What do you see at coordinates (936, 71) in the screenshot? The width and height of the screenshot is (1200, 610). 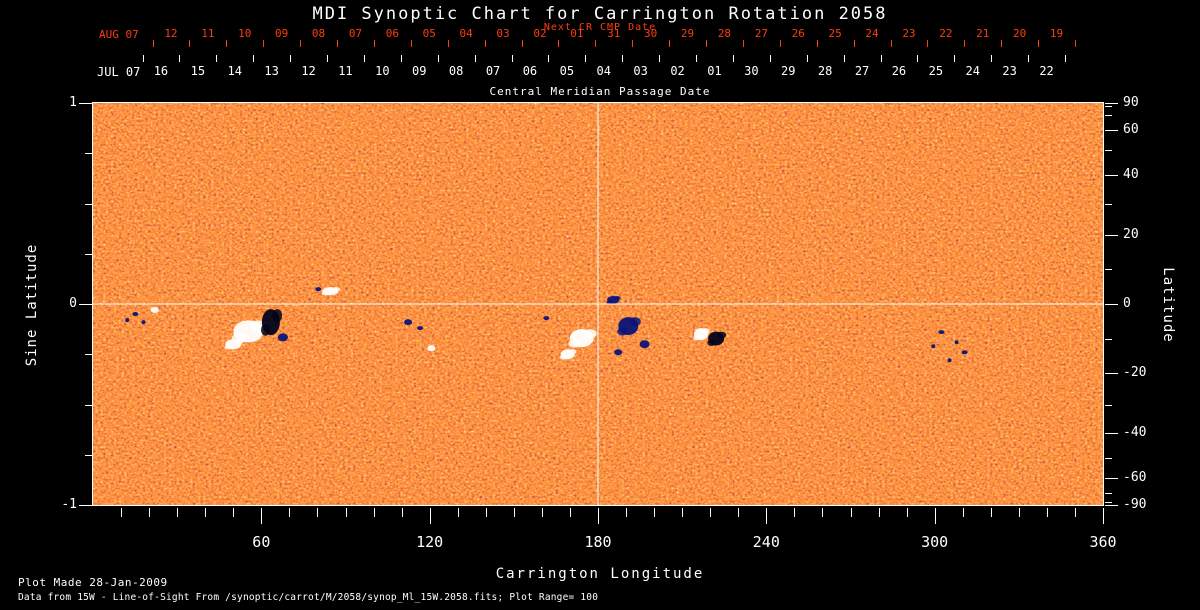 I see `cmp-date-label: 25` at bounding box center [936, 71].